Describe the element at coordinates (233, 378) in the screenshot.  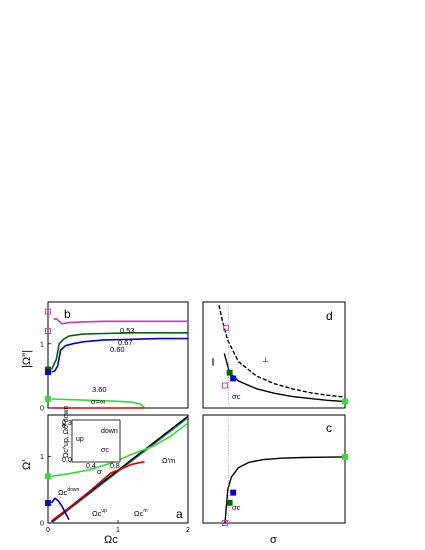
I see `marker-d-blue` at that location.